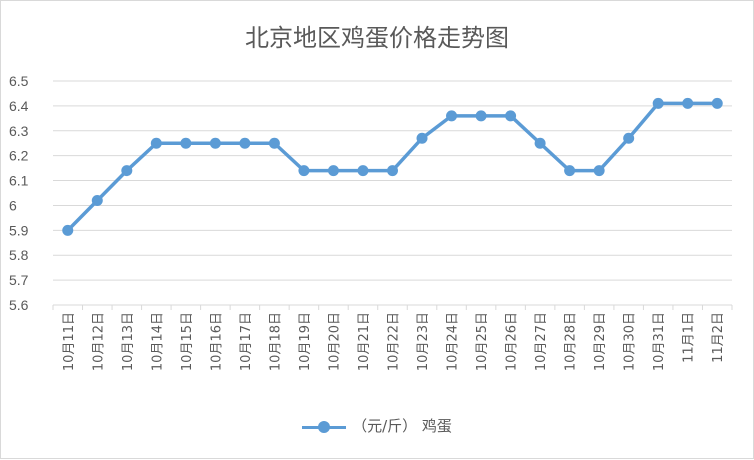 This screenshot has height=460, width=754. Describe the element at coordinates (512, 341) in the screenshot. I see `x-tick-label: 10月26日` at that location.